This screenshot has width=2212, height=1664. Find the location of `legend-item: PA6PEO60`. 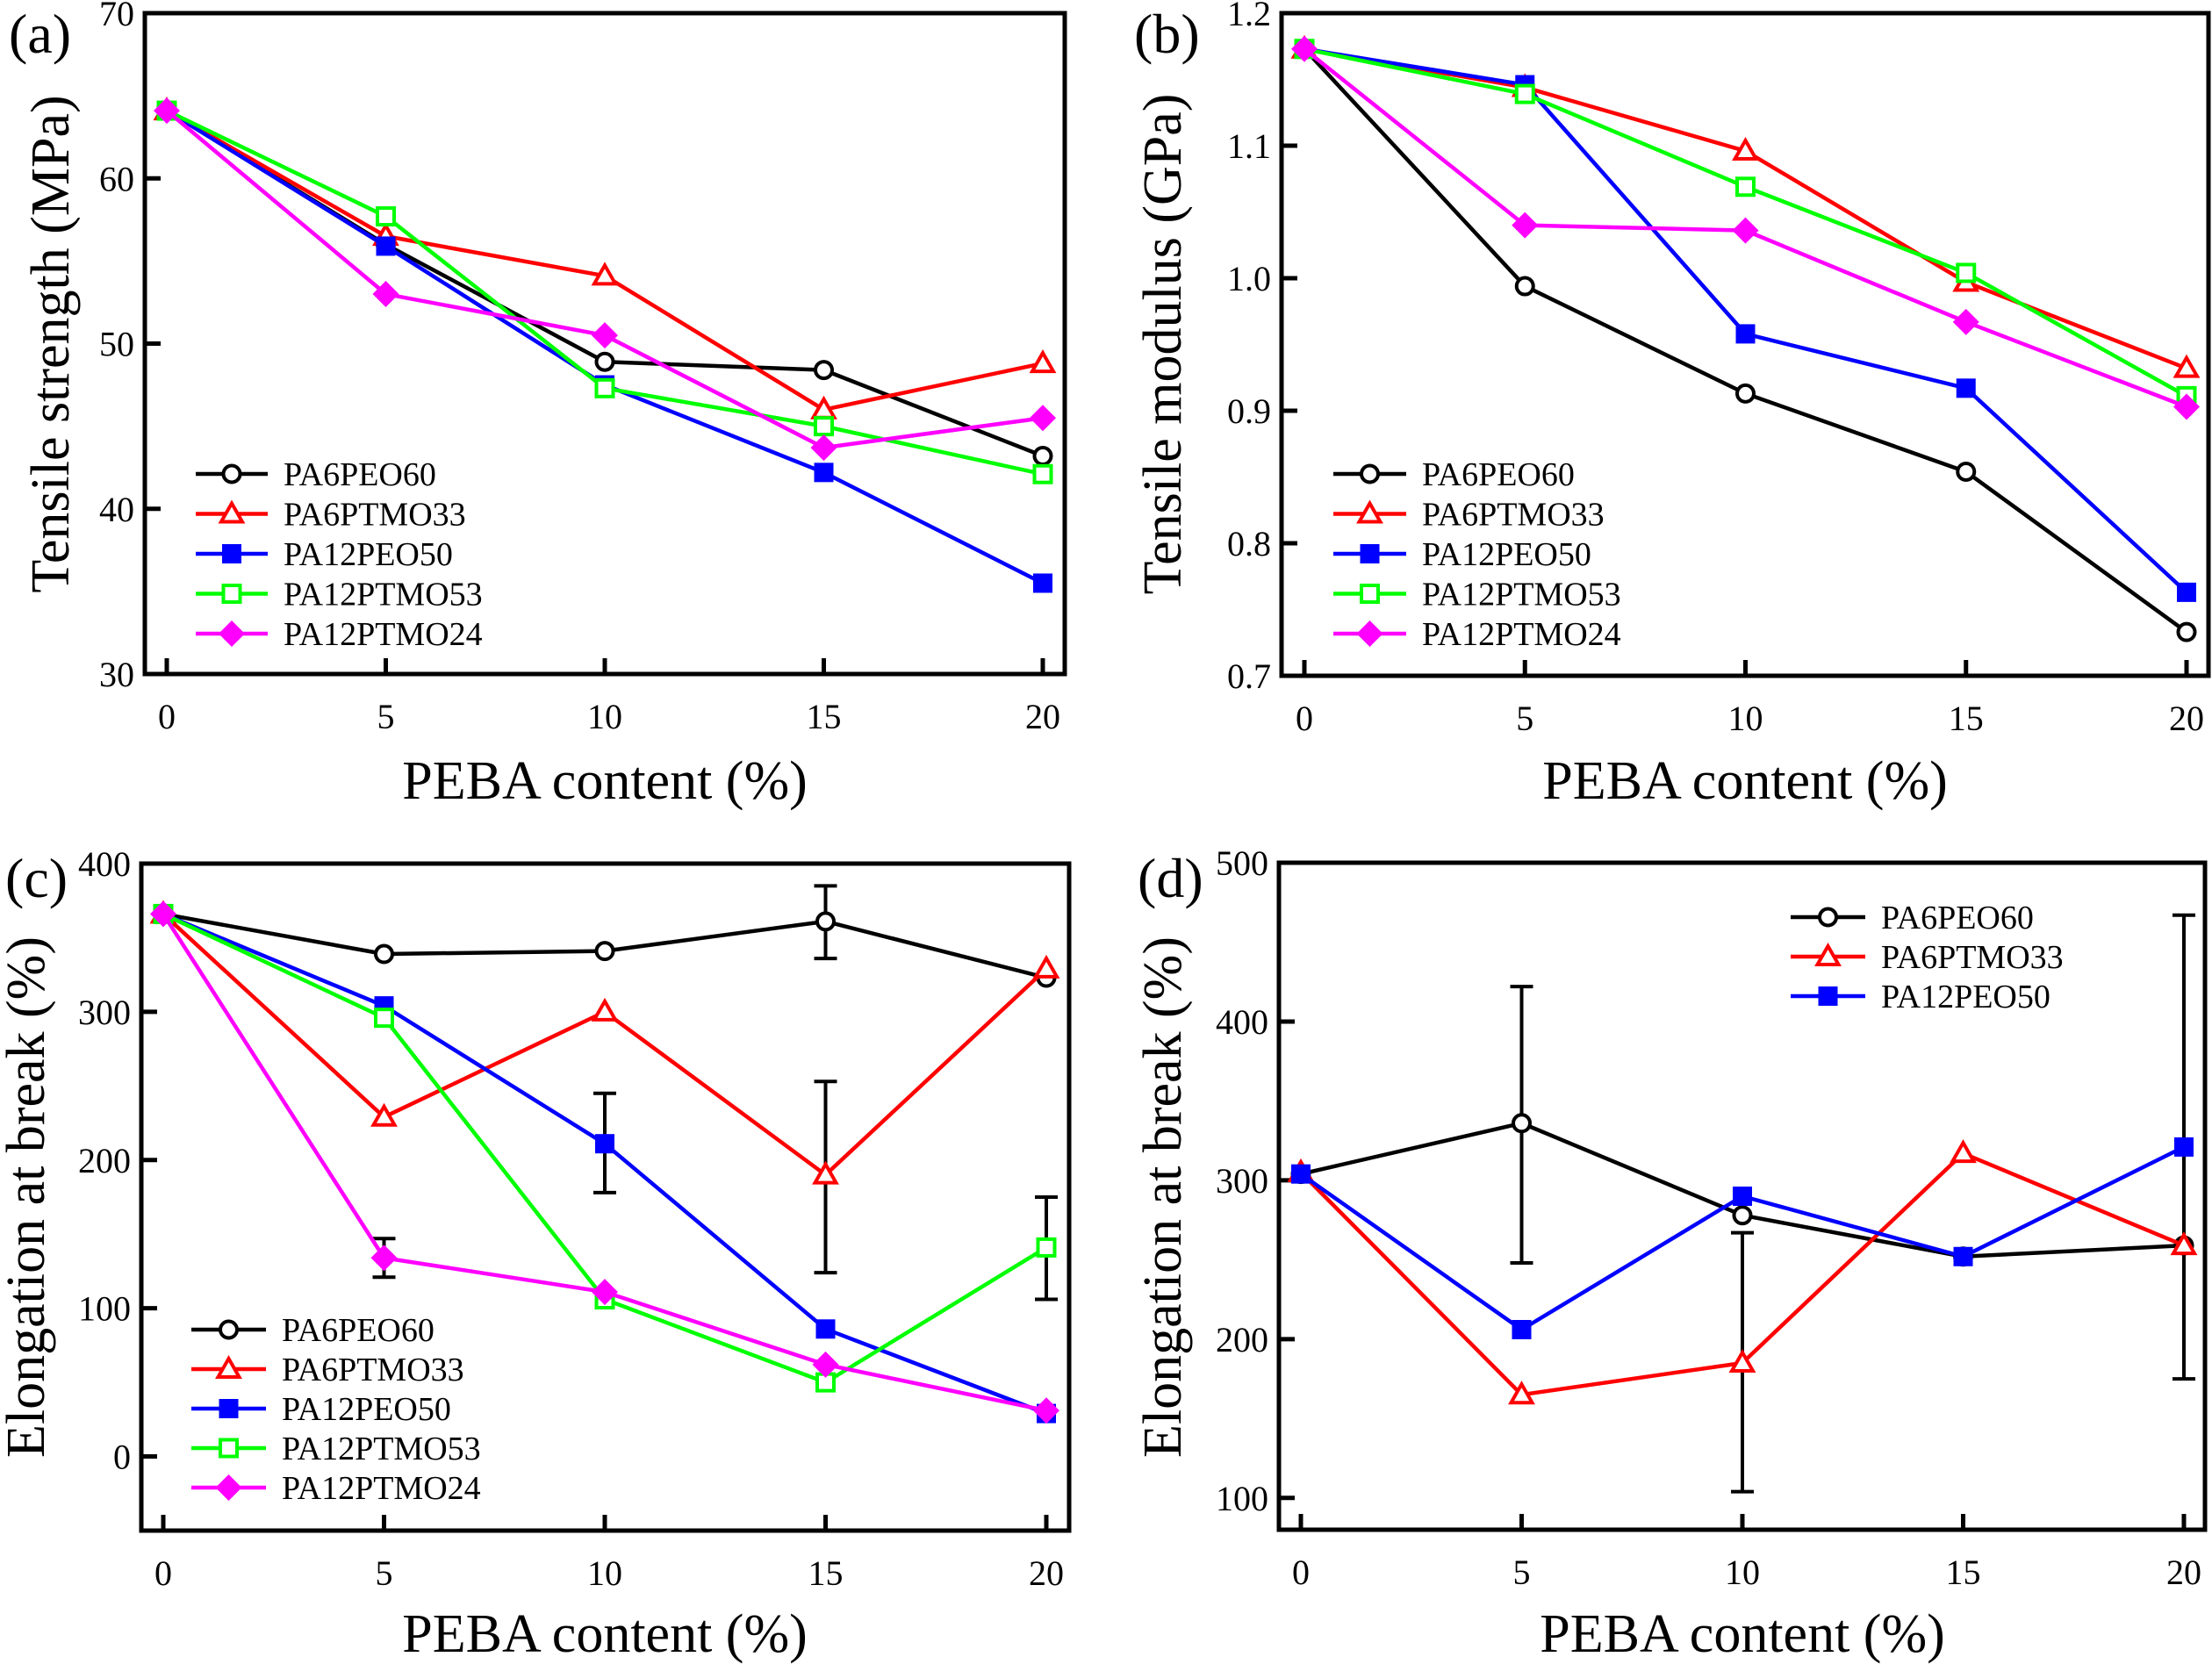

legend-item: PA6PEO60 is located at coordinates (1913, 918).